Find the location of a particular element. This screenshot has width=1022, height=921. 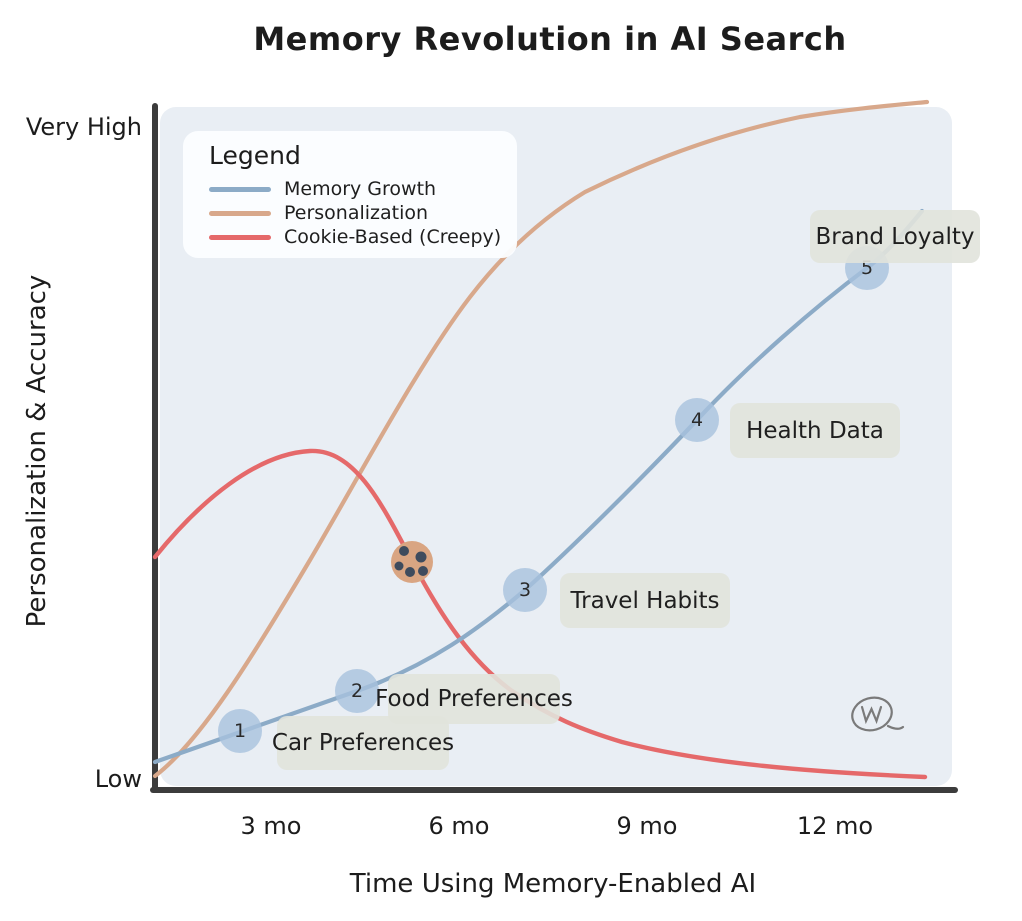

legend-item-label: Memory Growth is located at coordinates (360, 189).